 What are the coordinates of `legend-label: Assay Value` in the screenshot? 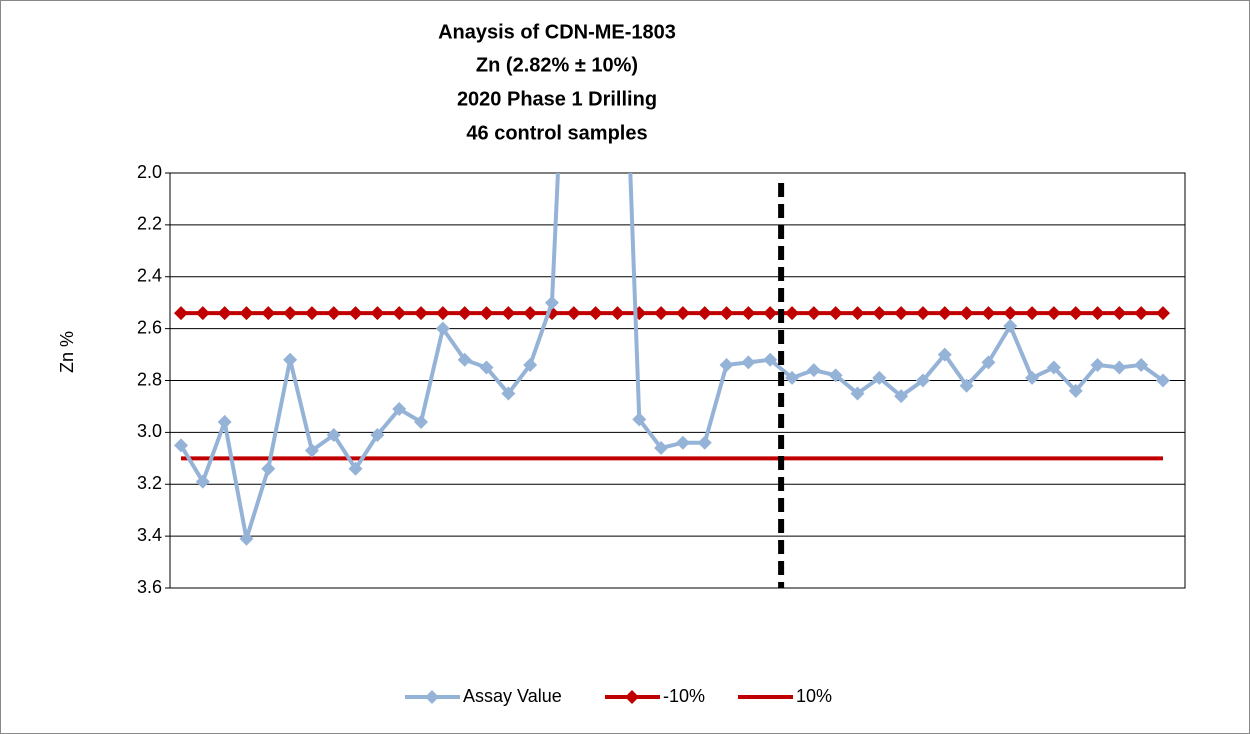 It's located at (512, 696).